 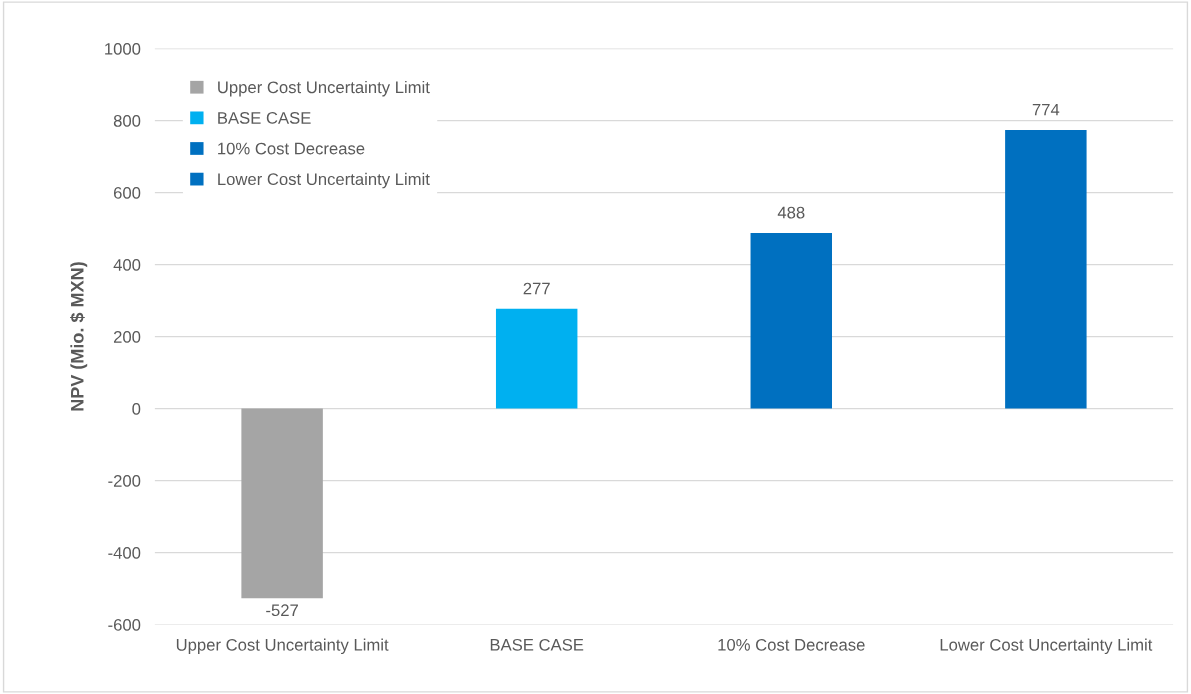 I want to click on data-label: 488, so click(x=791, y=212).